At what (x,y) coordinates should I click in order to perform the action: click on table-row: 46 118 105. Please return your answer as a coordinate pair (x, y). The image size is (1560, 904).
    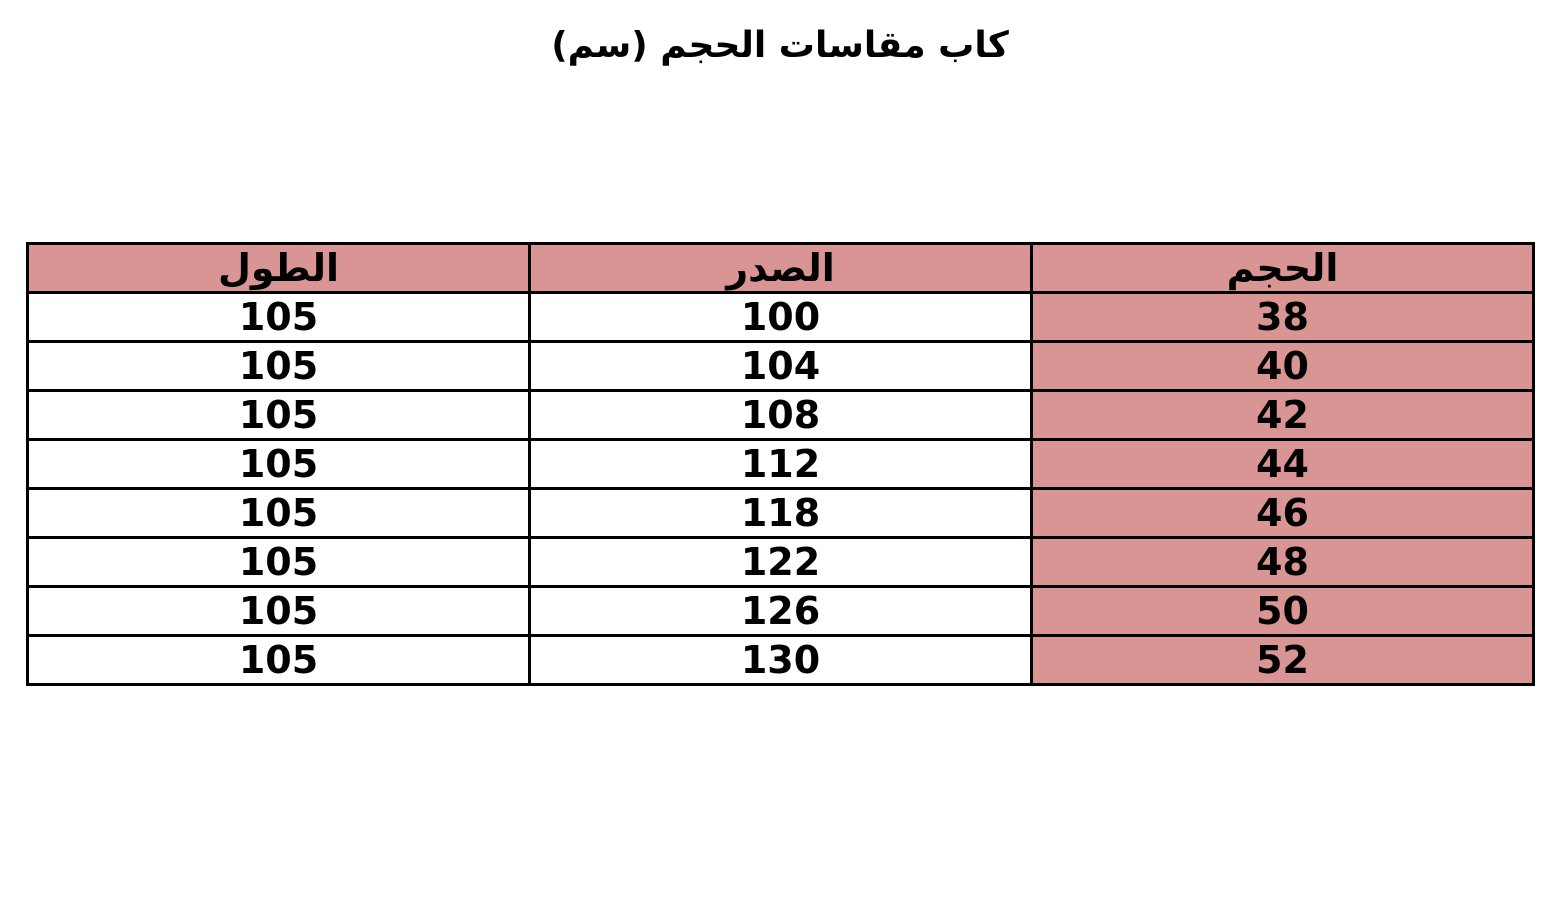
    Looking at the image, I should click on (780, 513).